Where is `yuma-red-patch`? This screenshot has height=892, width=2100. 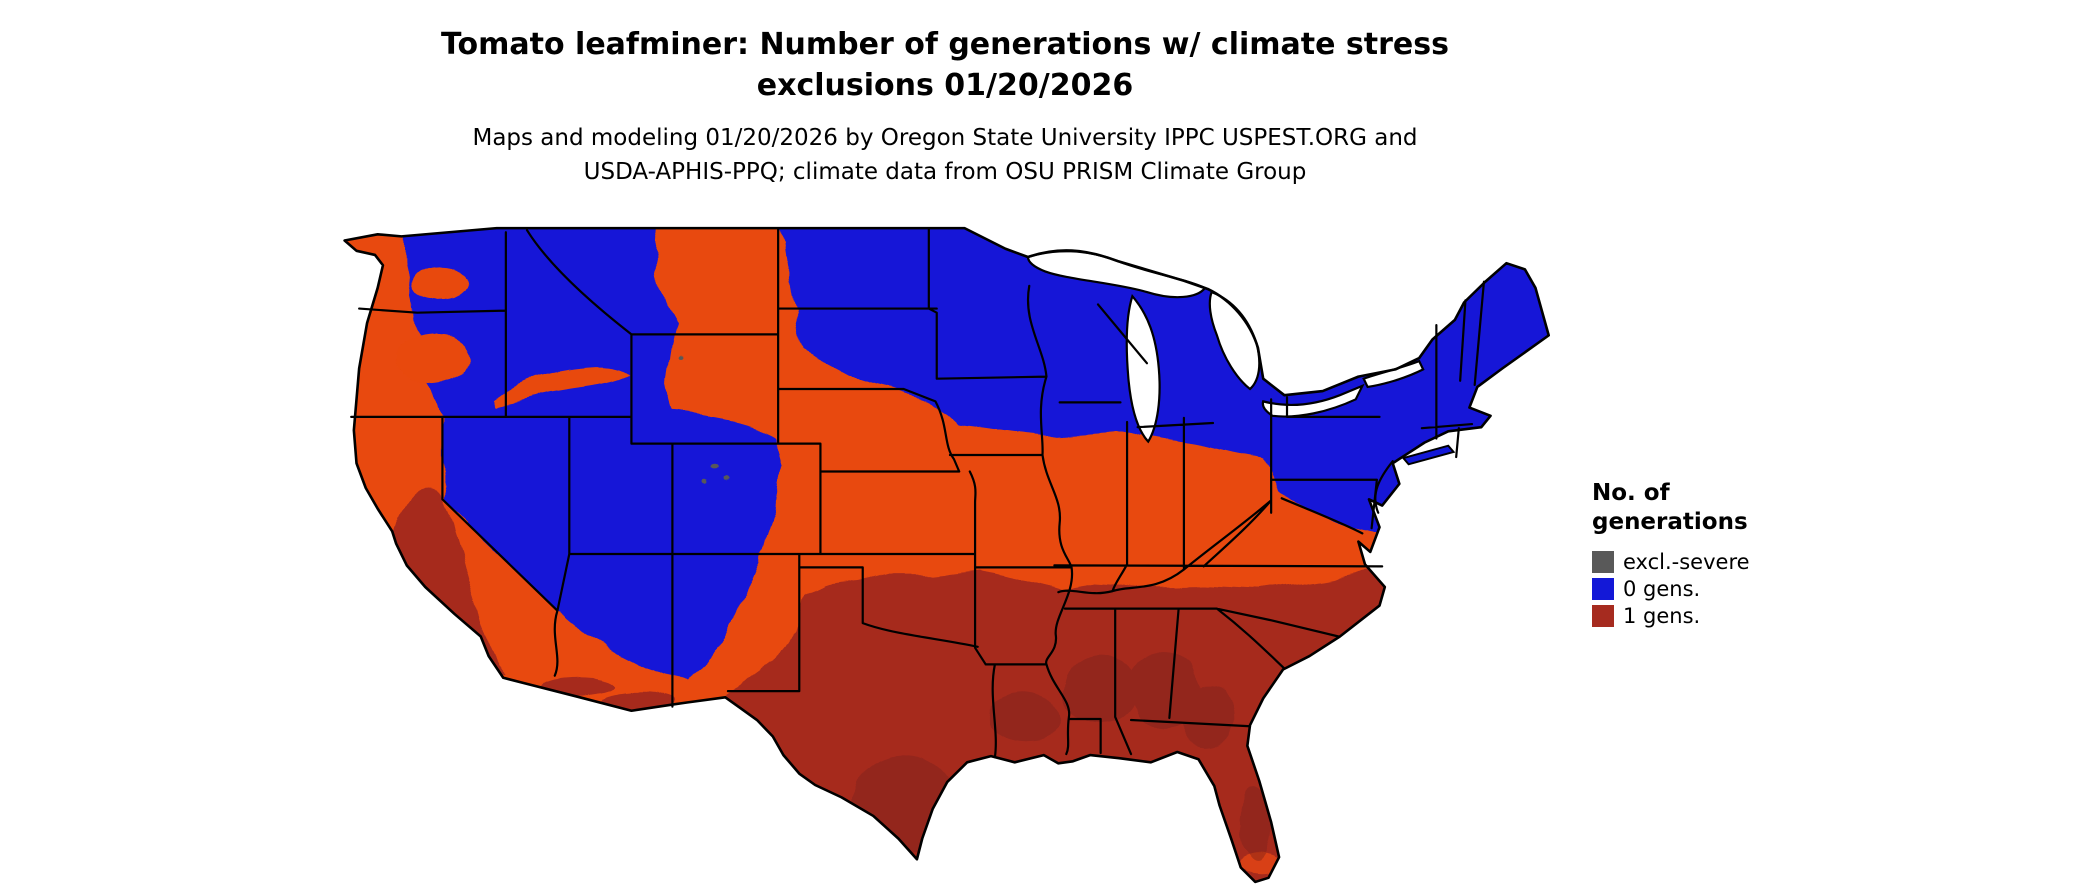 yuma-red-patch is located at coordinates (578, 686).